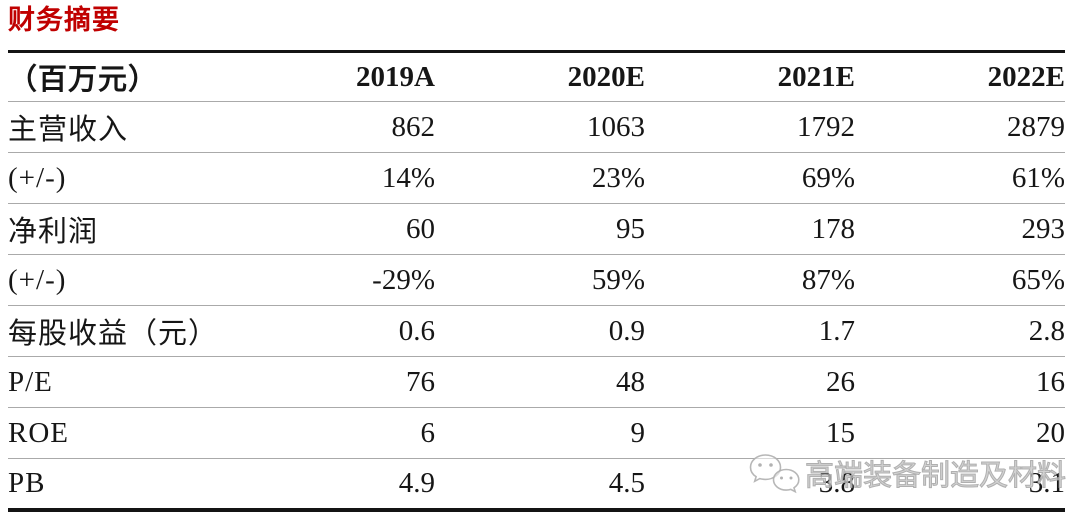  I want to click on table-row: 净利润 60 95 178 293, so click(536, 229).